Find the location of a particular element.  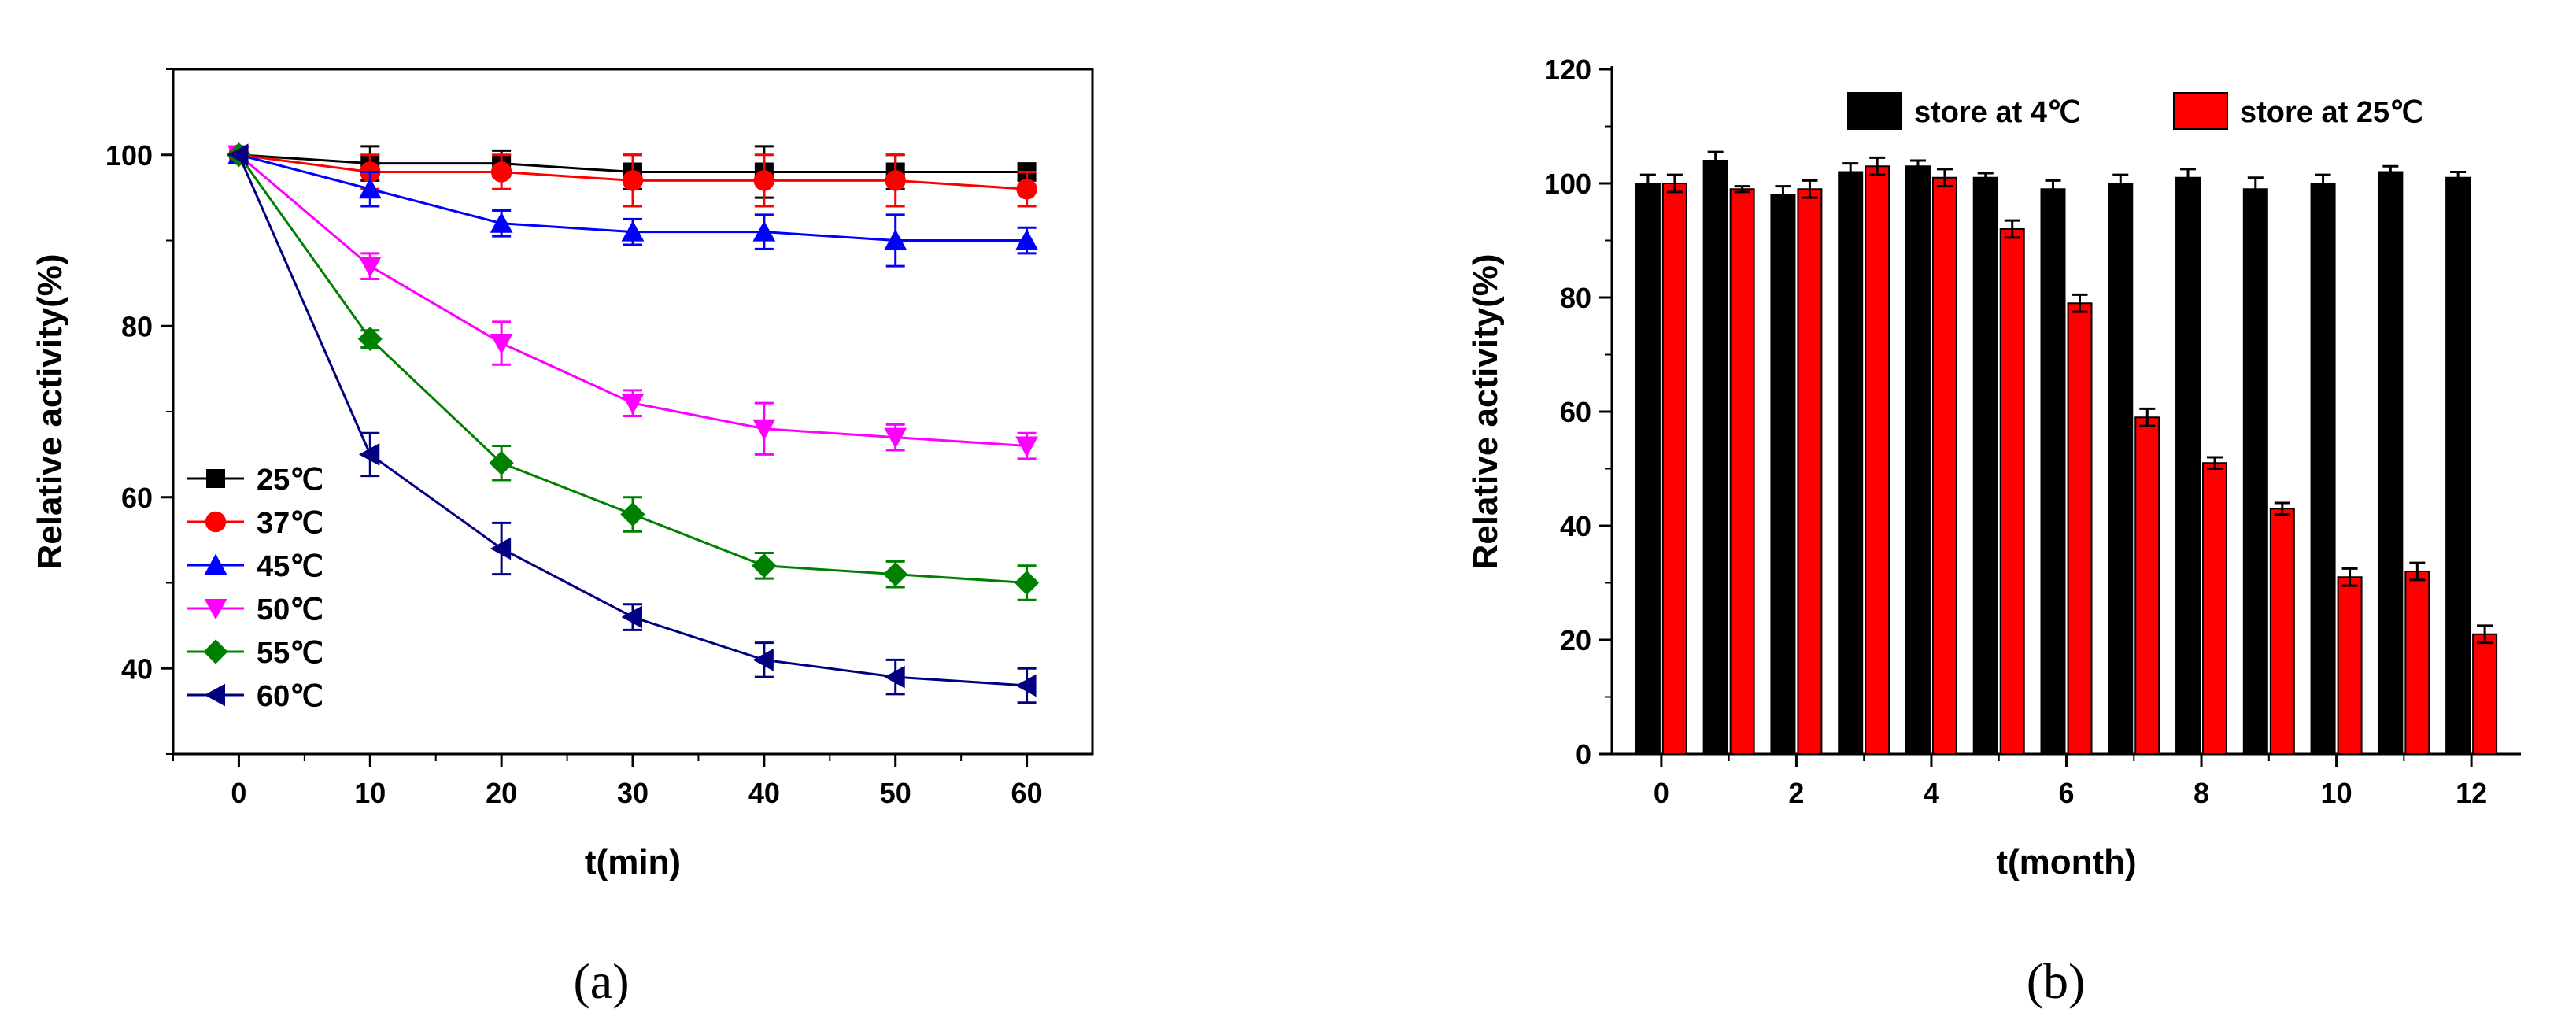

panel-b-y-tick-label: 20 is located at coordinates (1575, 640).